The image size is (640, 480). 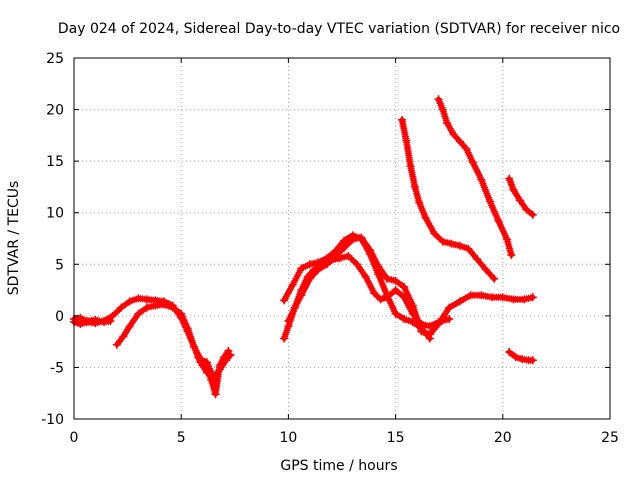 What do you see at coordinates (74, 438) in the screenshot?
I see `x-tick-label: 0` at bounding box center [74, 438].